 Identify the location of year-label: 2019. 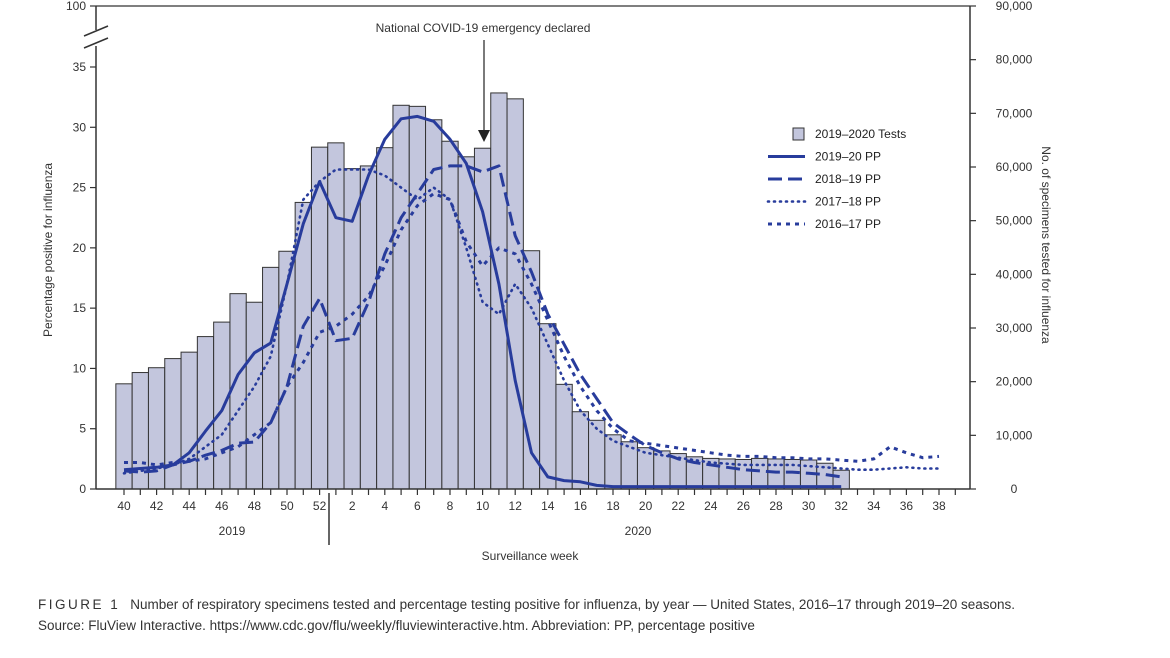
(232, 531).